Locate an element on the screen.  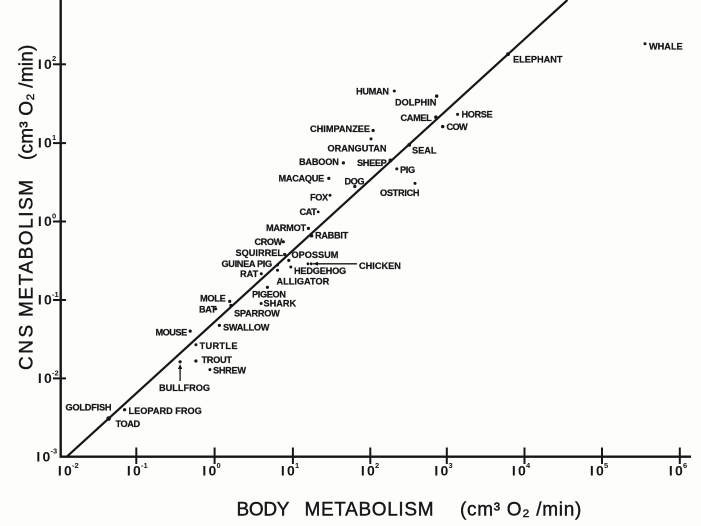
svg-text: CAT is located at coordinates (309, 212).